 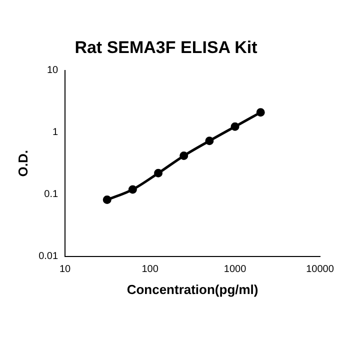 I want to click on chart-title: Rat SEMA3F ELISA Kit, so click(x=166, y=47).